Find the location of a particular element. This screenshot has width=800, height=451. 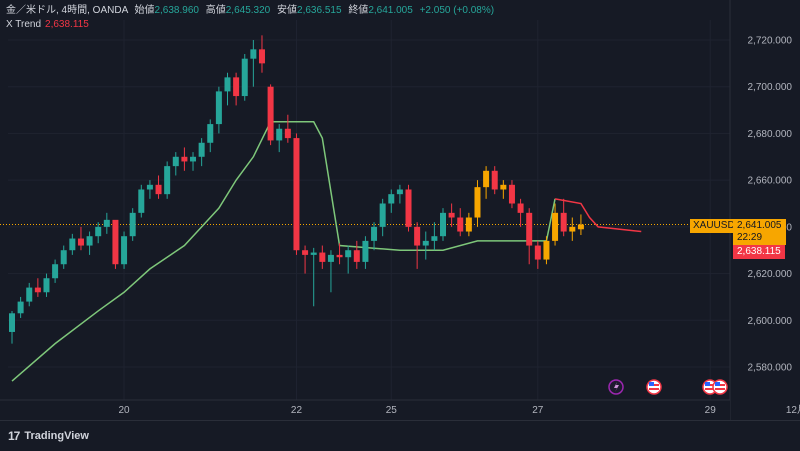

tradingview-logo: 17 TradingView is located at coordinates (48, 436).